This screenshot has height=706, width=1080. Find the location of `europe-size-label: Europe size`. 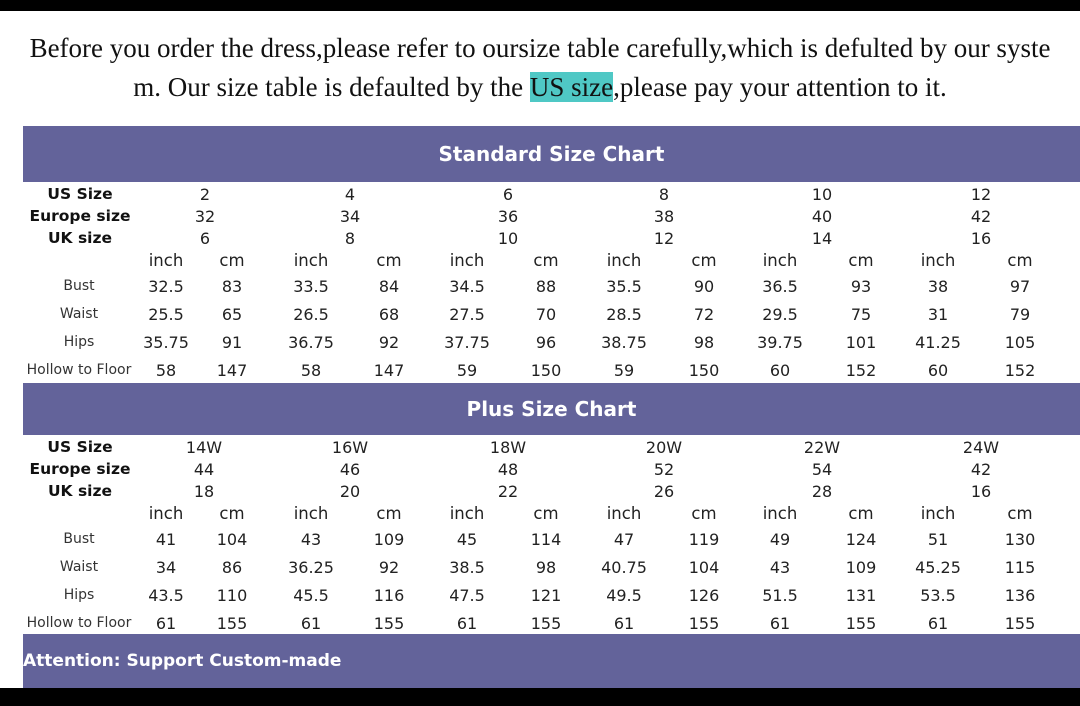

europe-size-label: Europe size is located at coordinates (80, 469).